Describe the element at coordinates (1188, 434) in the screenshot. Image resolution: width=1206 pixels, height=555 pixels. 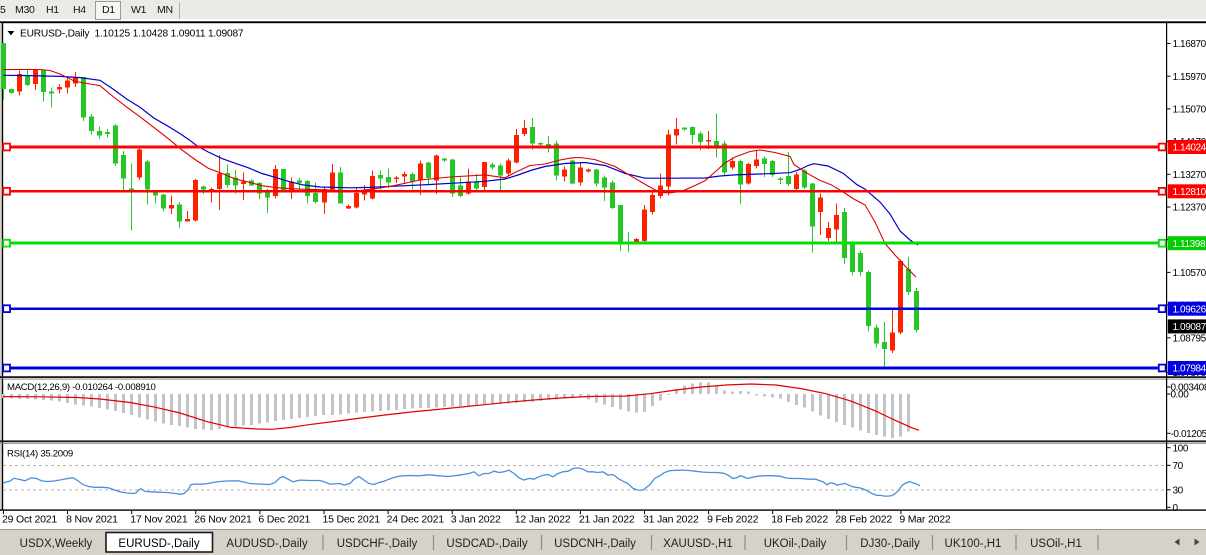
I see `svg-text: -0.01205` at that location.